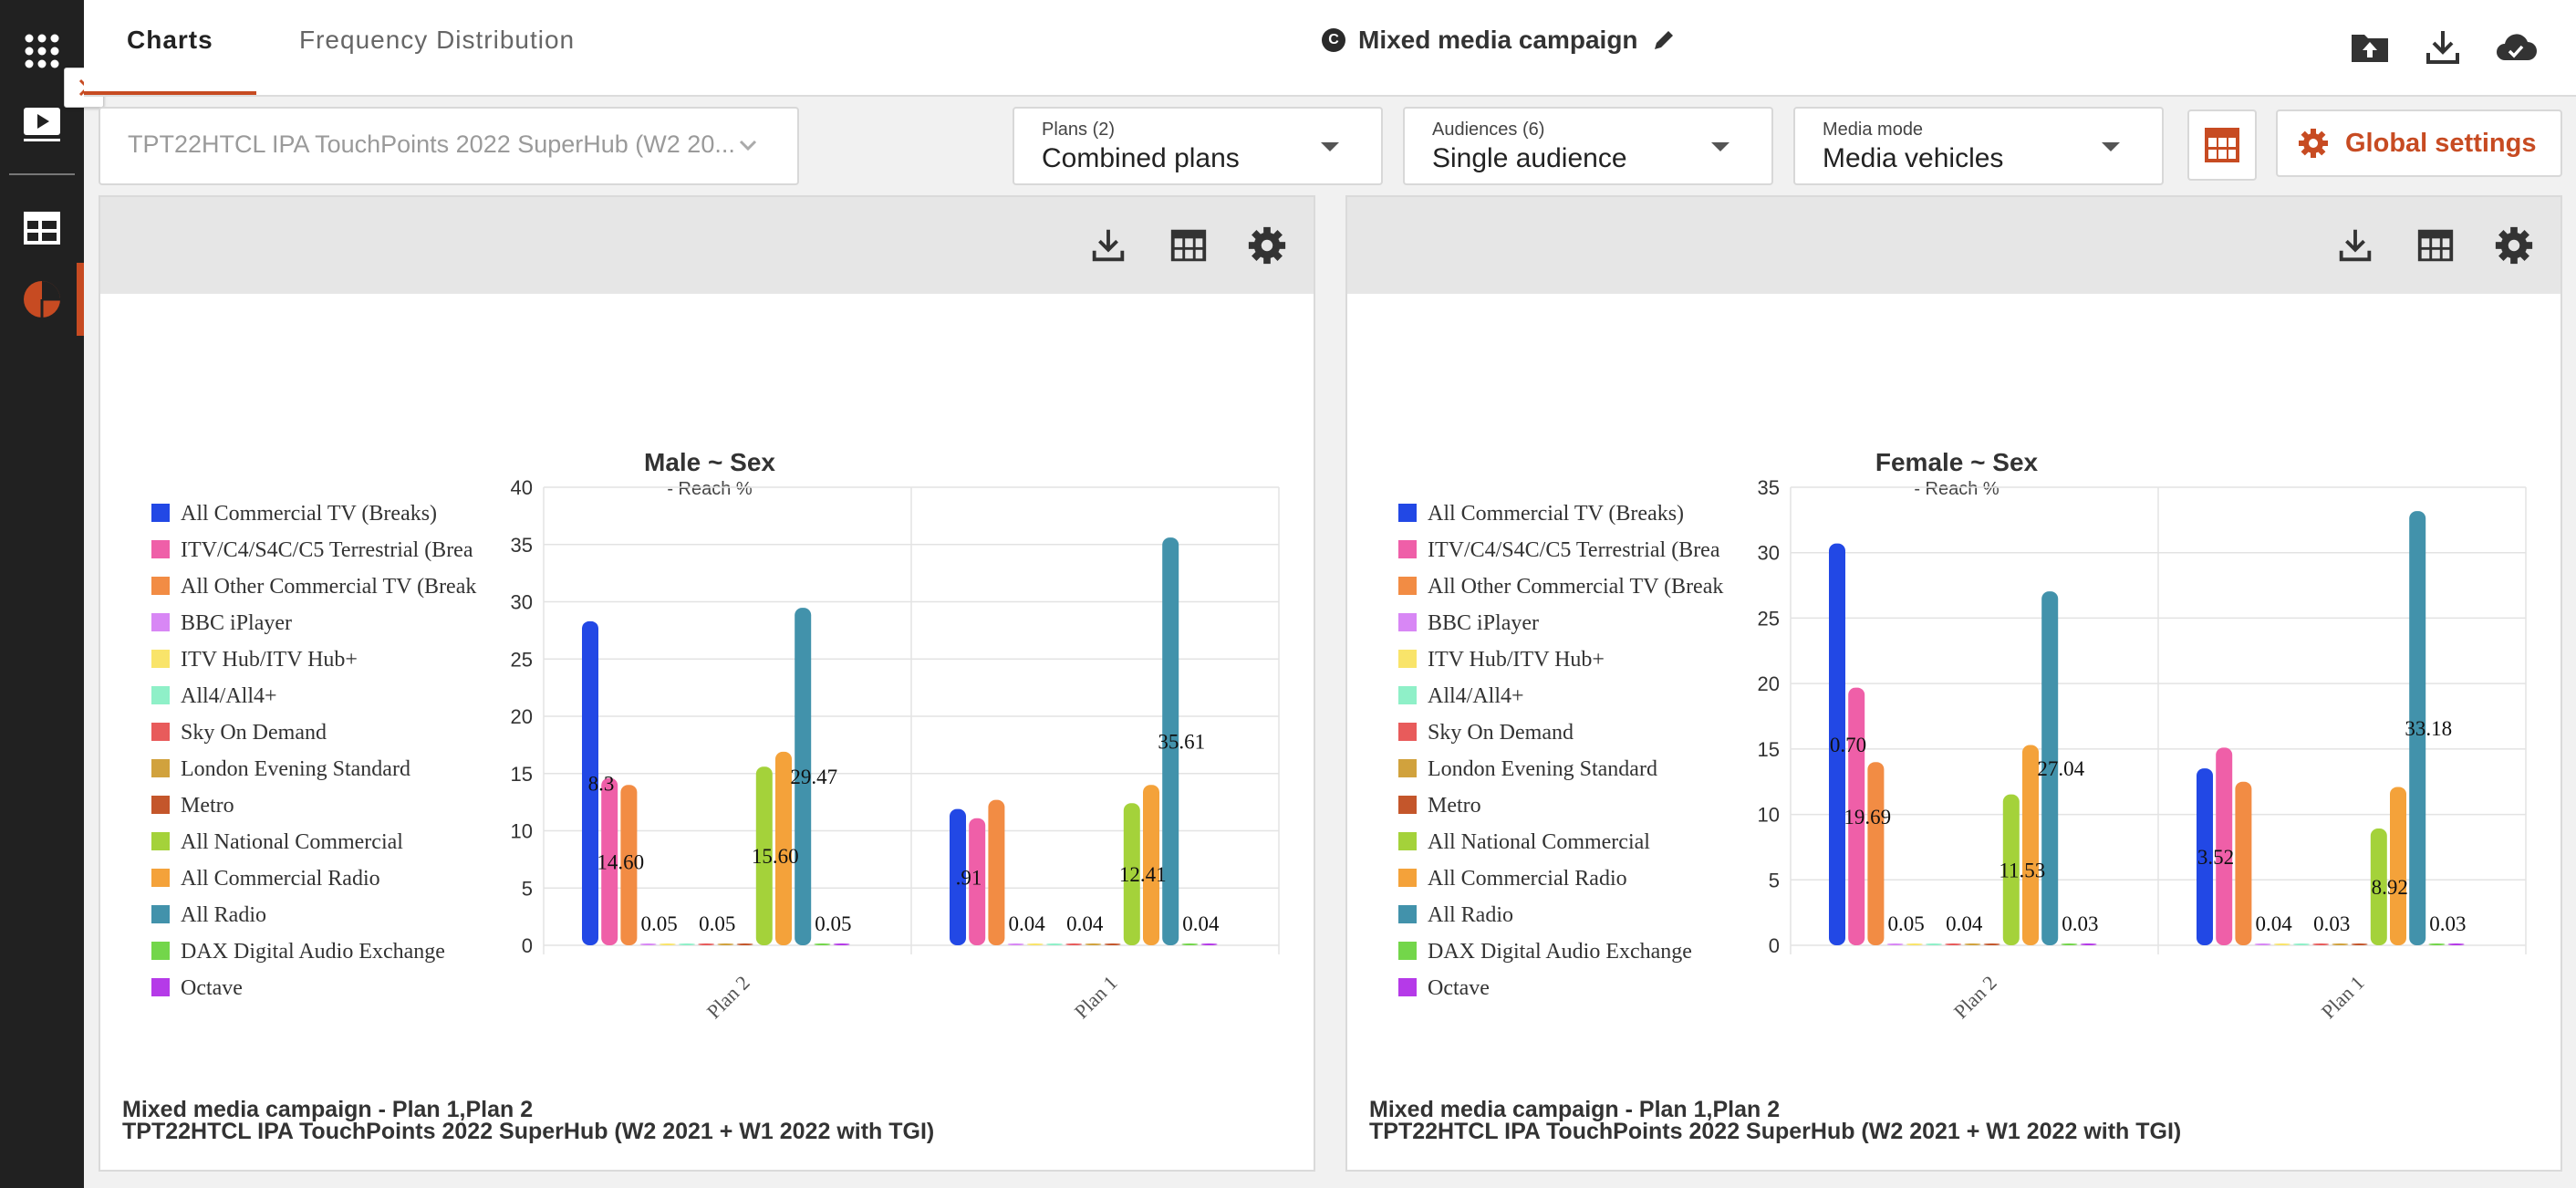  Describe the element at coordinates (969, 878) in the screenshot. I see `data-label: .91` at that location.